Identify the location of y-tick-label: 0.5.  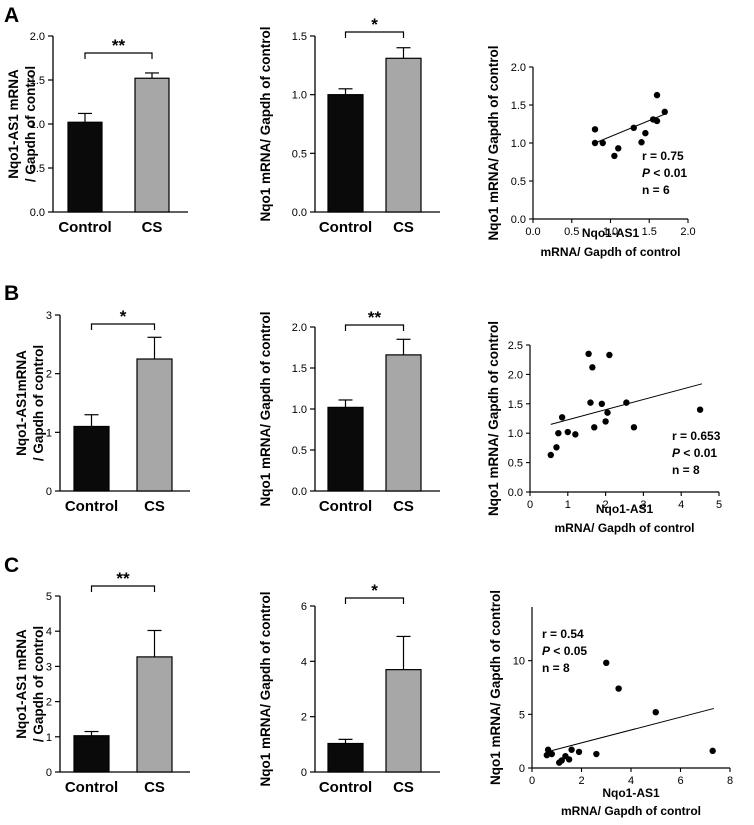
(299, 154).